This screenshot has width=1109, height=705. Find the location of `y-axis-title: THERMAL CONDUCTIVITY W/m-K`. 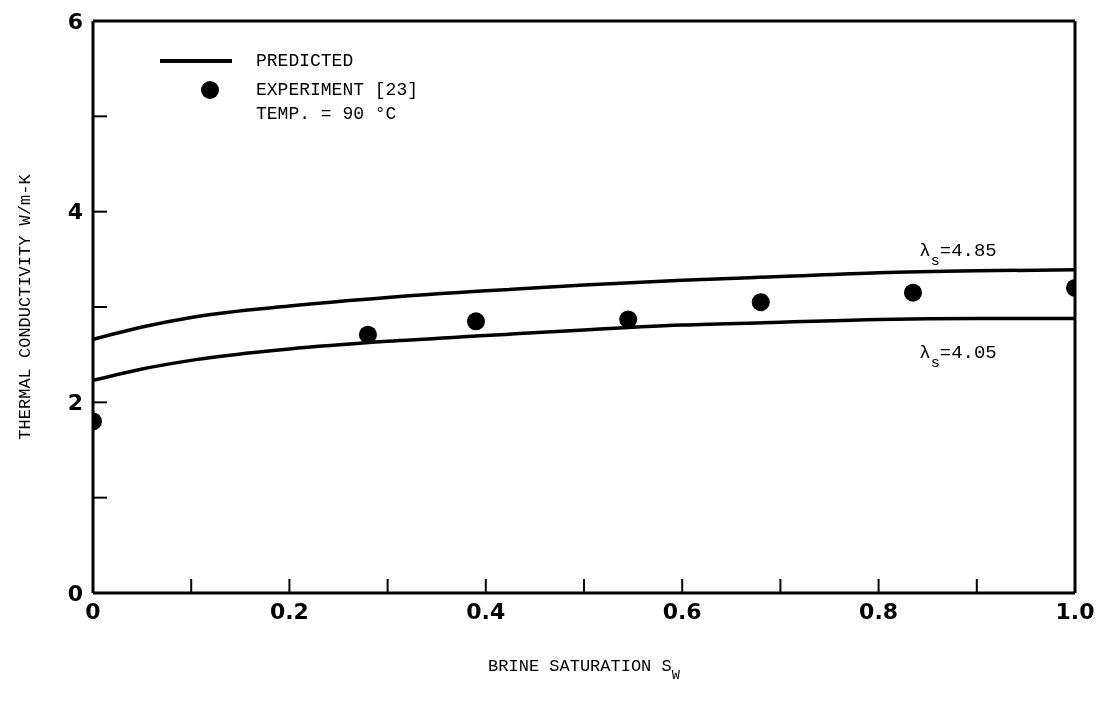

y-axis-title: THERMAL CONDUCTIVITY W/m-K is located at coordinates (25, 306).